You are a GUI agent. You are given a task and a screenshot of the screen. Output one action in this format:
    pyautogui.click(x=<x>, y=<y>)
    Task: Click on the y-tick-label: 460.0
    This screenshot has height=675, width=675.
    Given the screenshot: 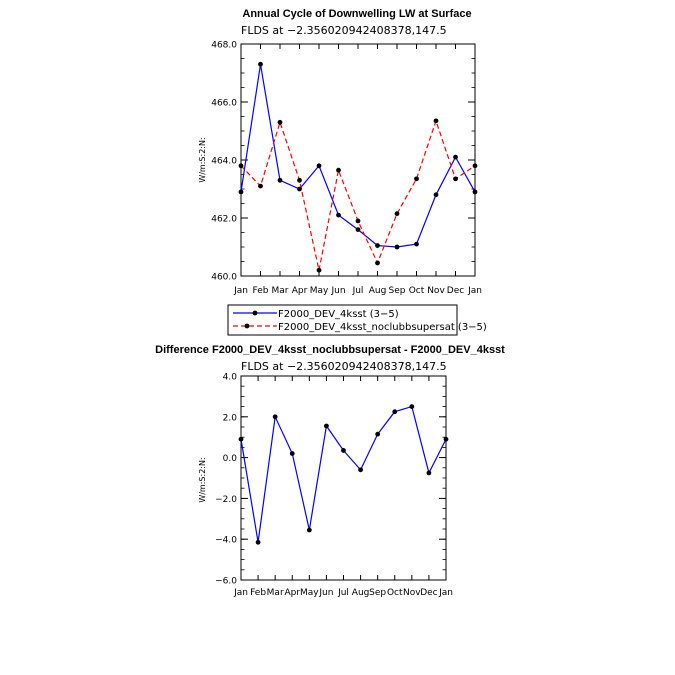 What is the action you would take?
    pyautogui.click(x=224, y=278)
    